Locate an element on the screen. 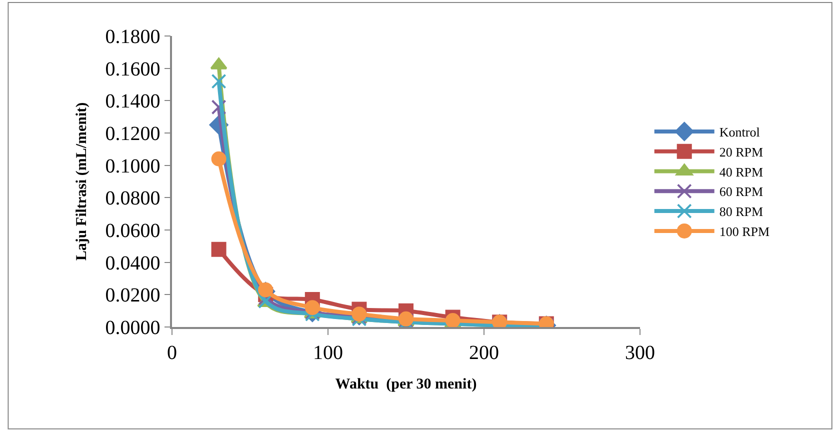 The width and height of the screenshot is (837, 435). x-tick-label: 200 is located at coordinates (484, 353).